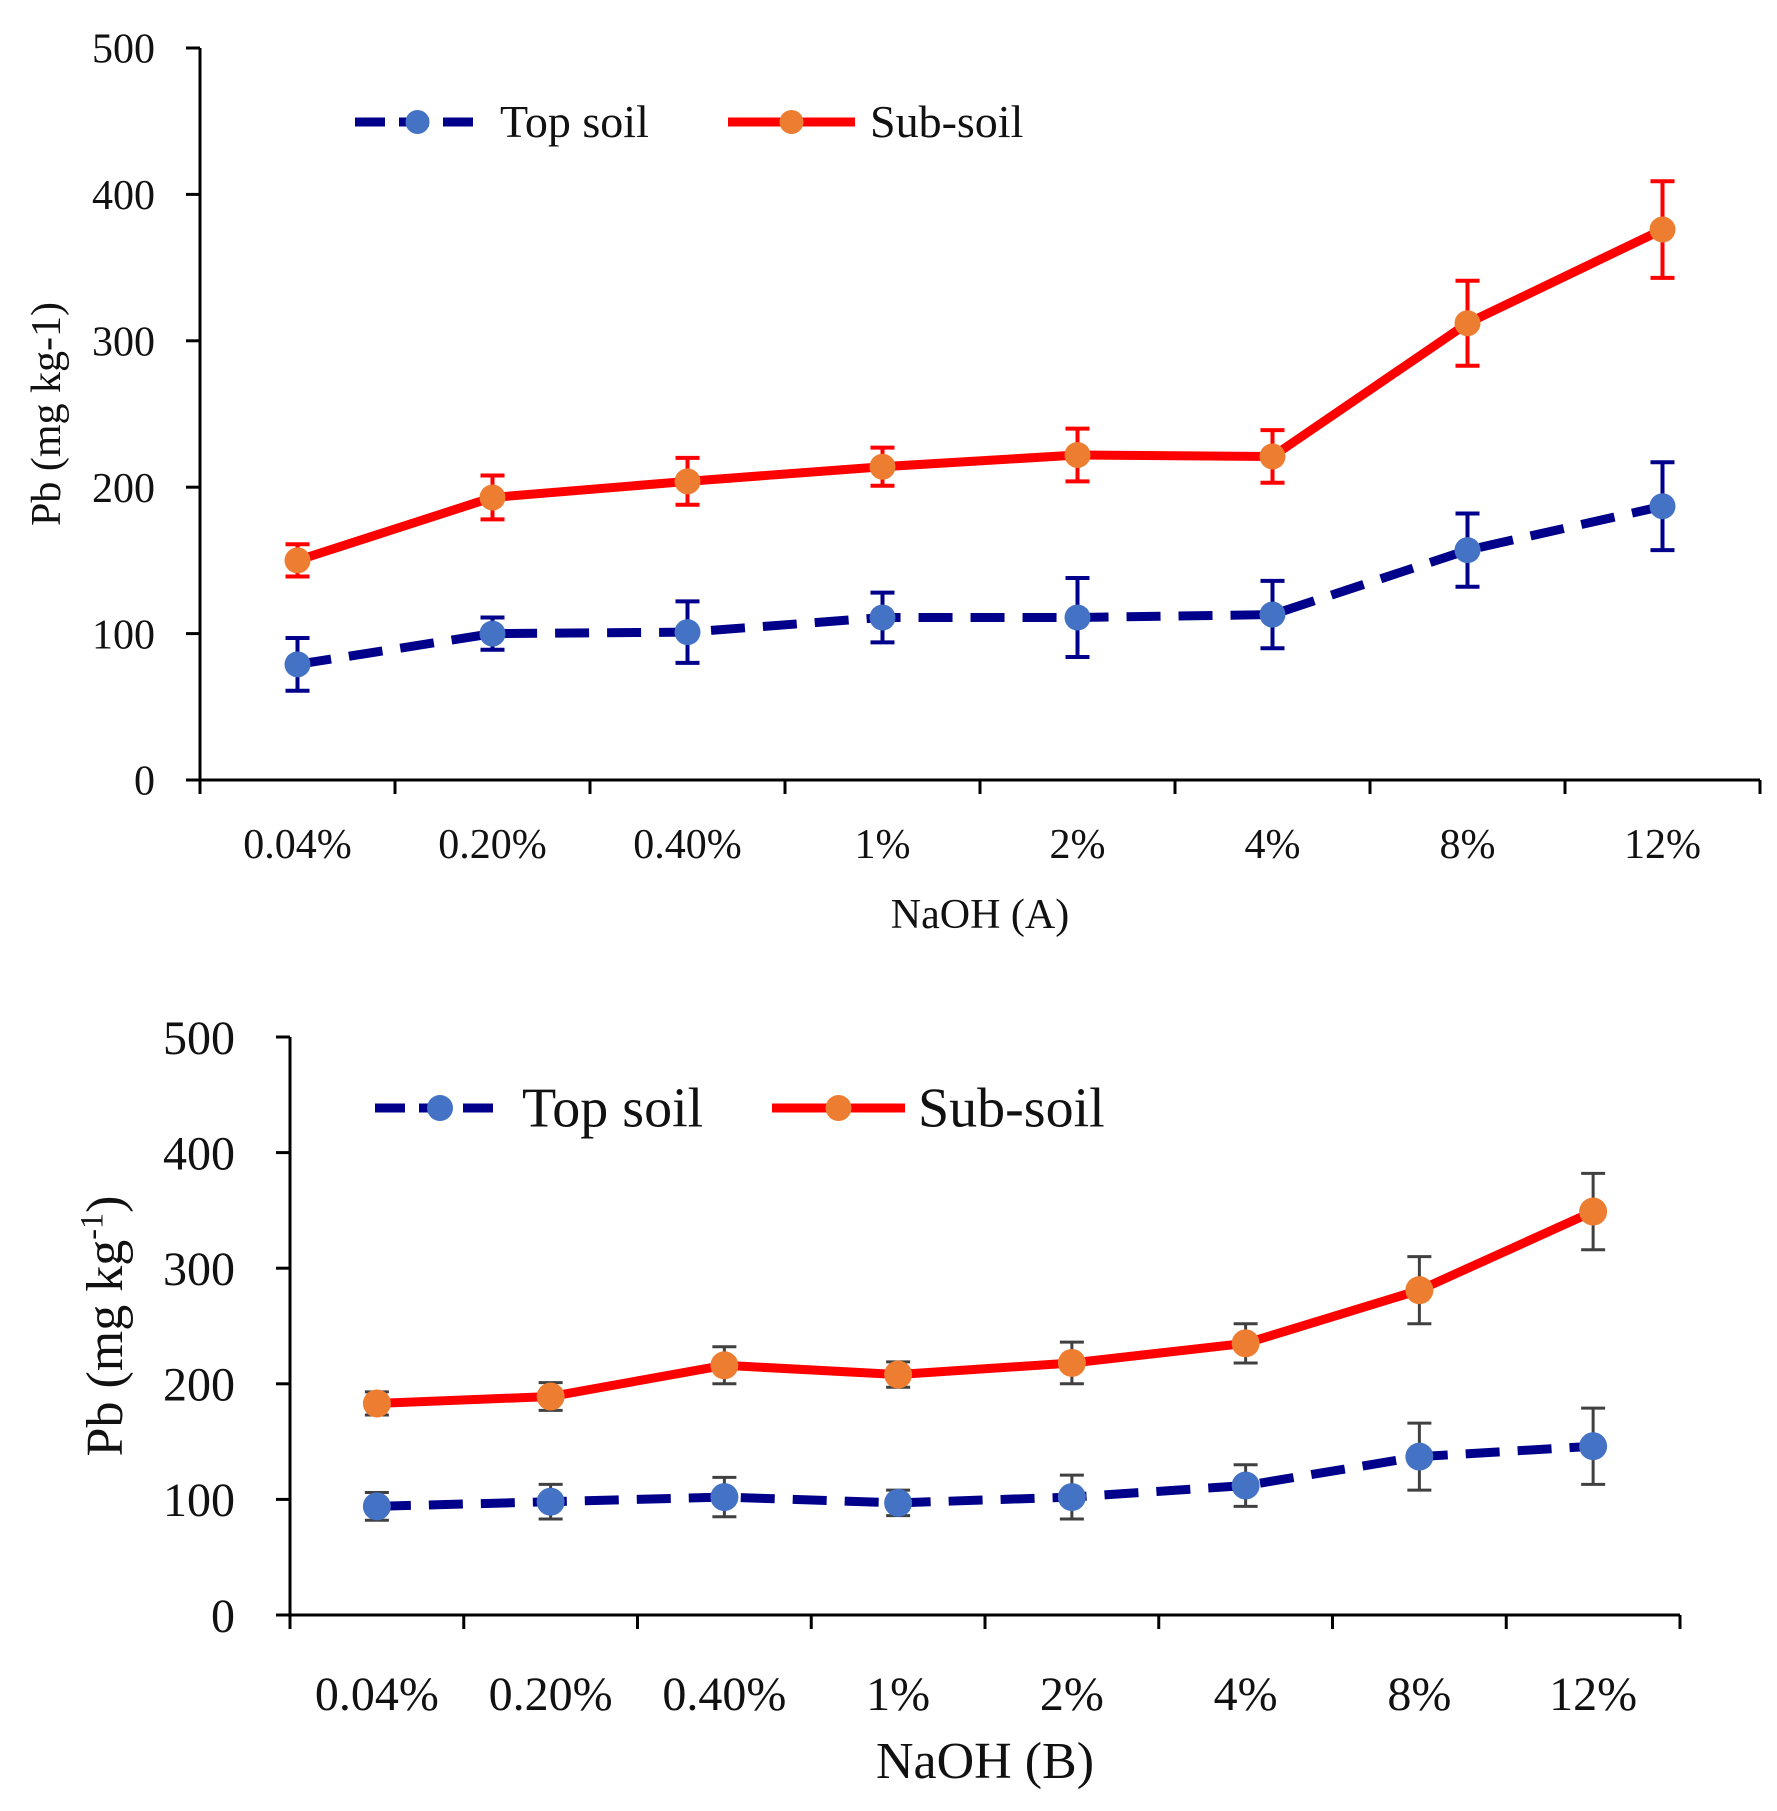 The width and height of the screenshot is (1777, 1811). I want to click on y-axis-title-main: Pb (mg kg, so click(105, 1348).